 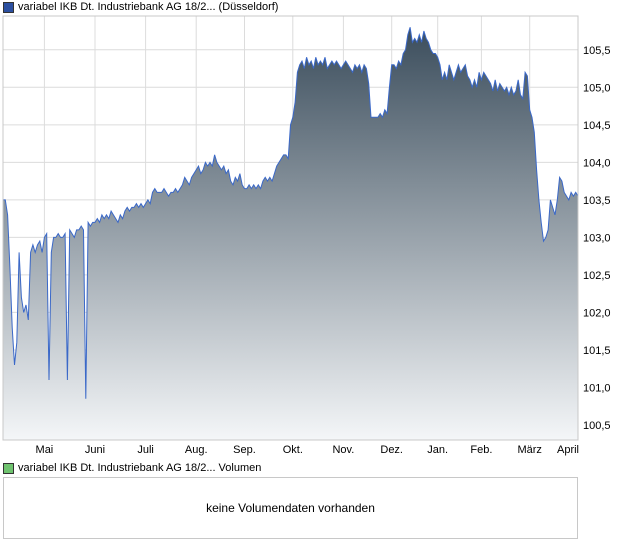 I want to click on y-tick-label: 102,5, so click(x=597, y=276).